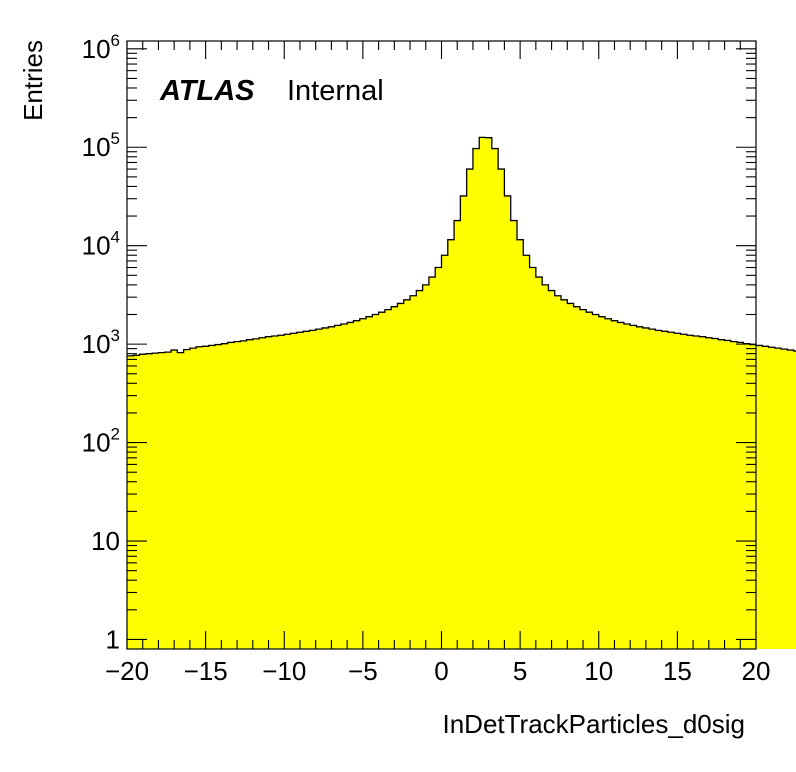 This screenshot has width=796, height=772. What do you see at coordinates (363, 671) in the screenshot?
I see `x-tick-label: −5` at bounding box center [363, 671].